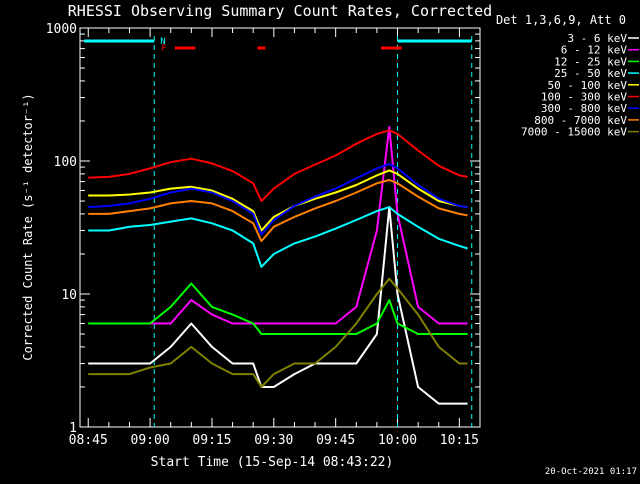  Describe the element at coordinates (580, 120) in the screenshot. I see `legend-label: 800 - 7000 keV` at that location.